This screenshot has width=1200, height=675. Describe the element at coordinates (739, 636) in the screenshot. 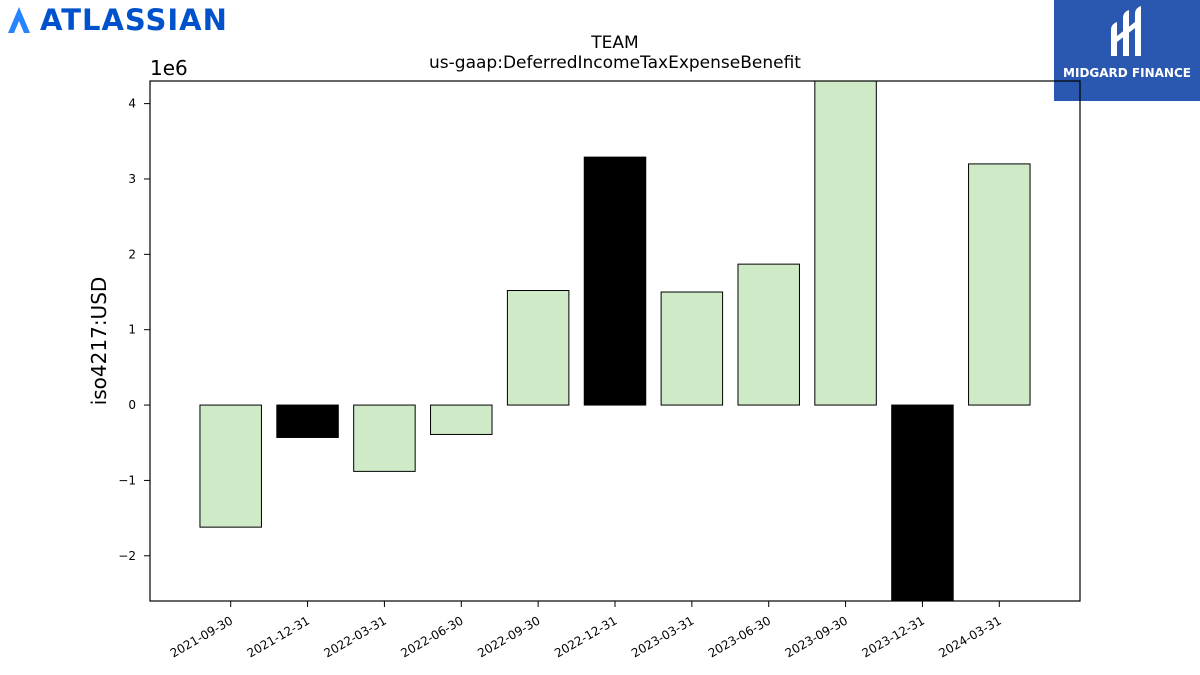

I see `x-tick-label: 2023-06-30` at that location.